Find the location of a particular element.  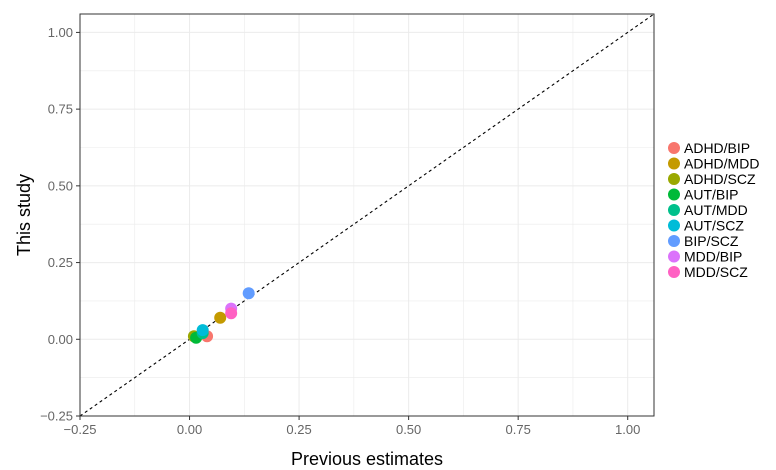

legend-key-adhd-bip is located at coordinates (674, 148).